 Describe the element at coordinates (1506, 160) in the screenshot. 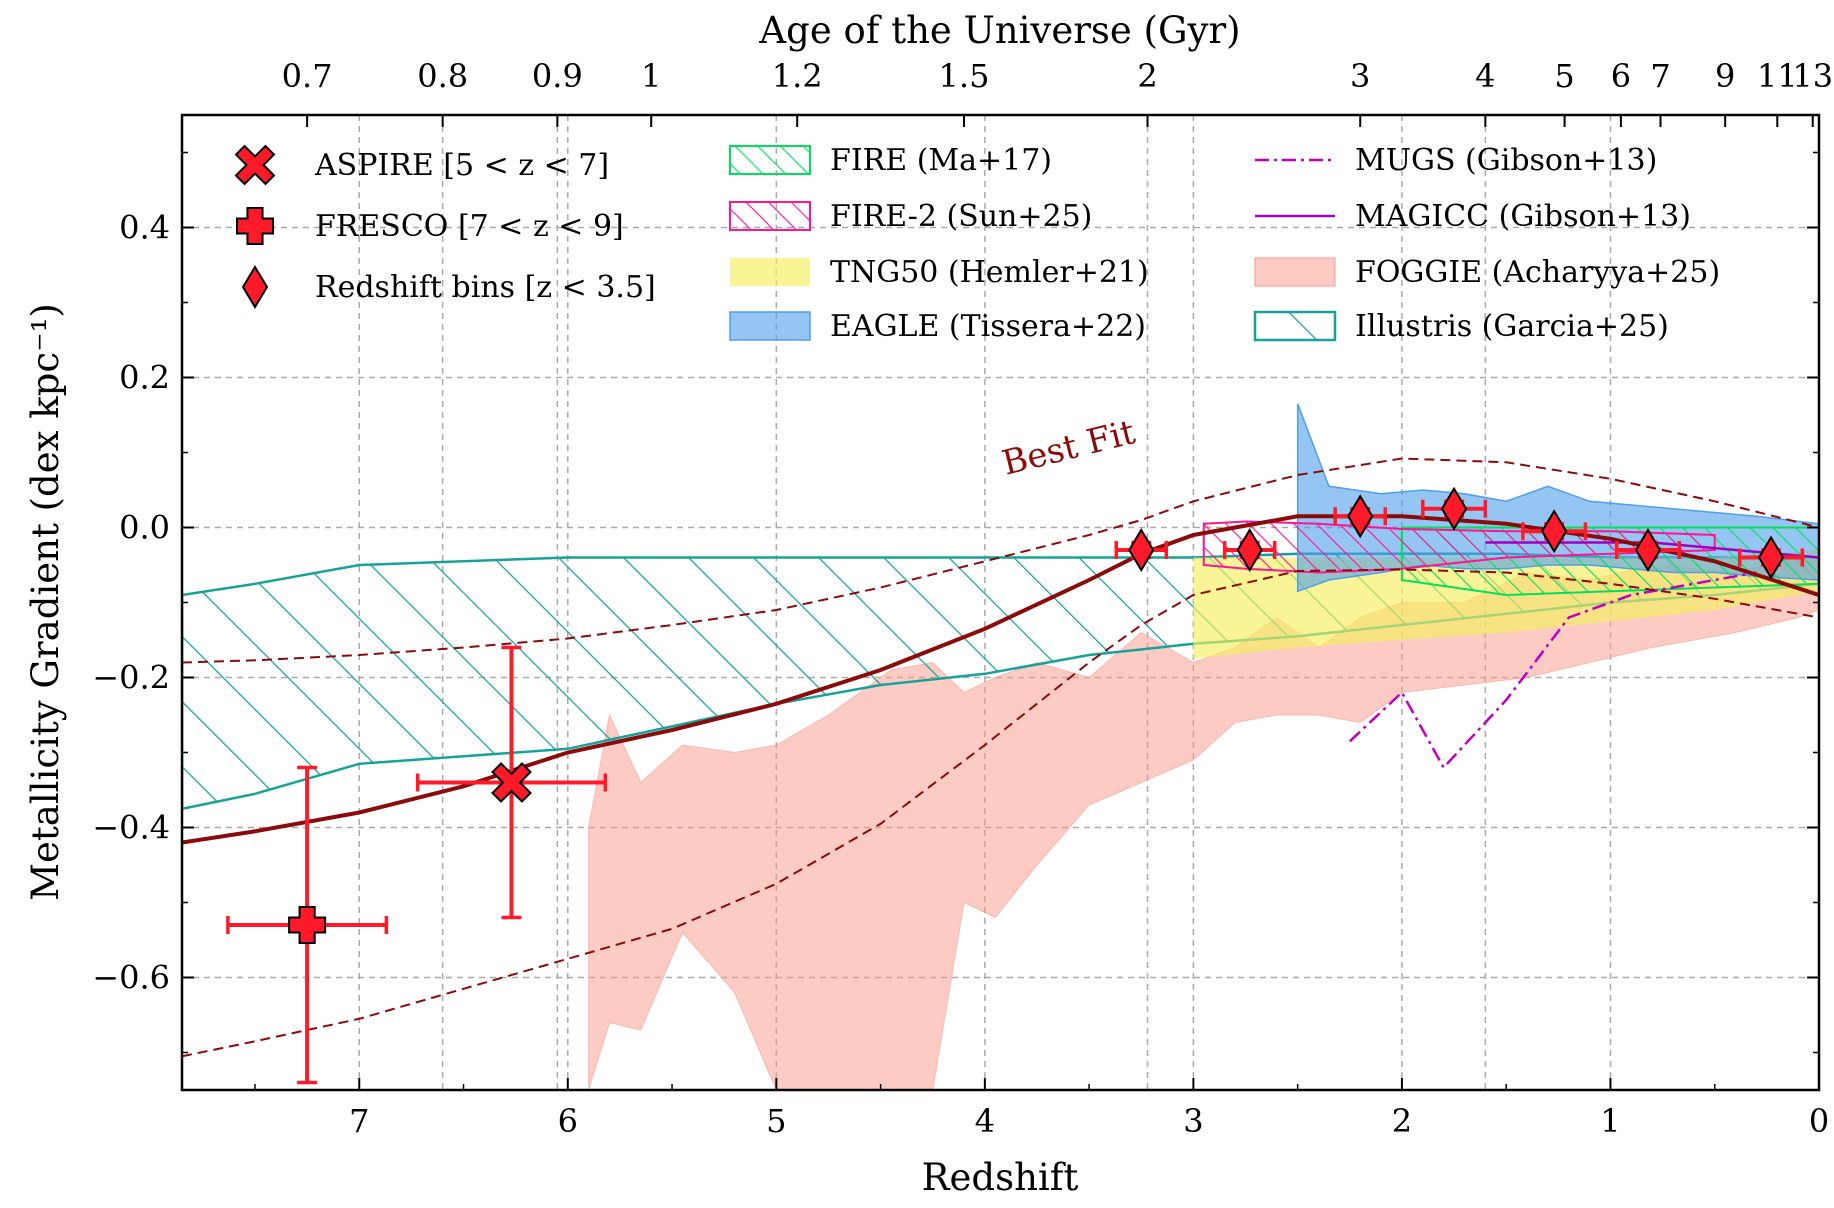

I see `mugs-legend-label: MUGS (Gibson+13)` at that location.